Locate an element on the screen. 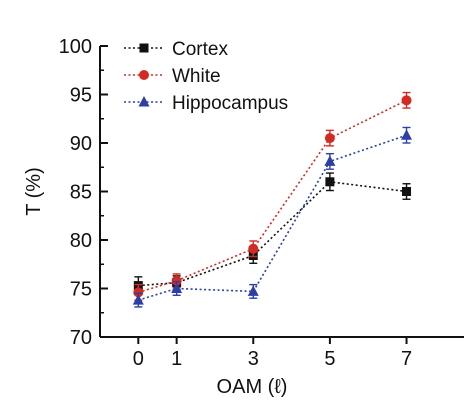 The width and height of the screenshot is (474, 414). legend-entry: Cortex is located at coordinates (176, 49).